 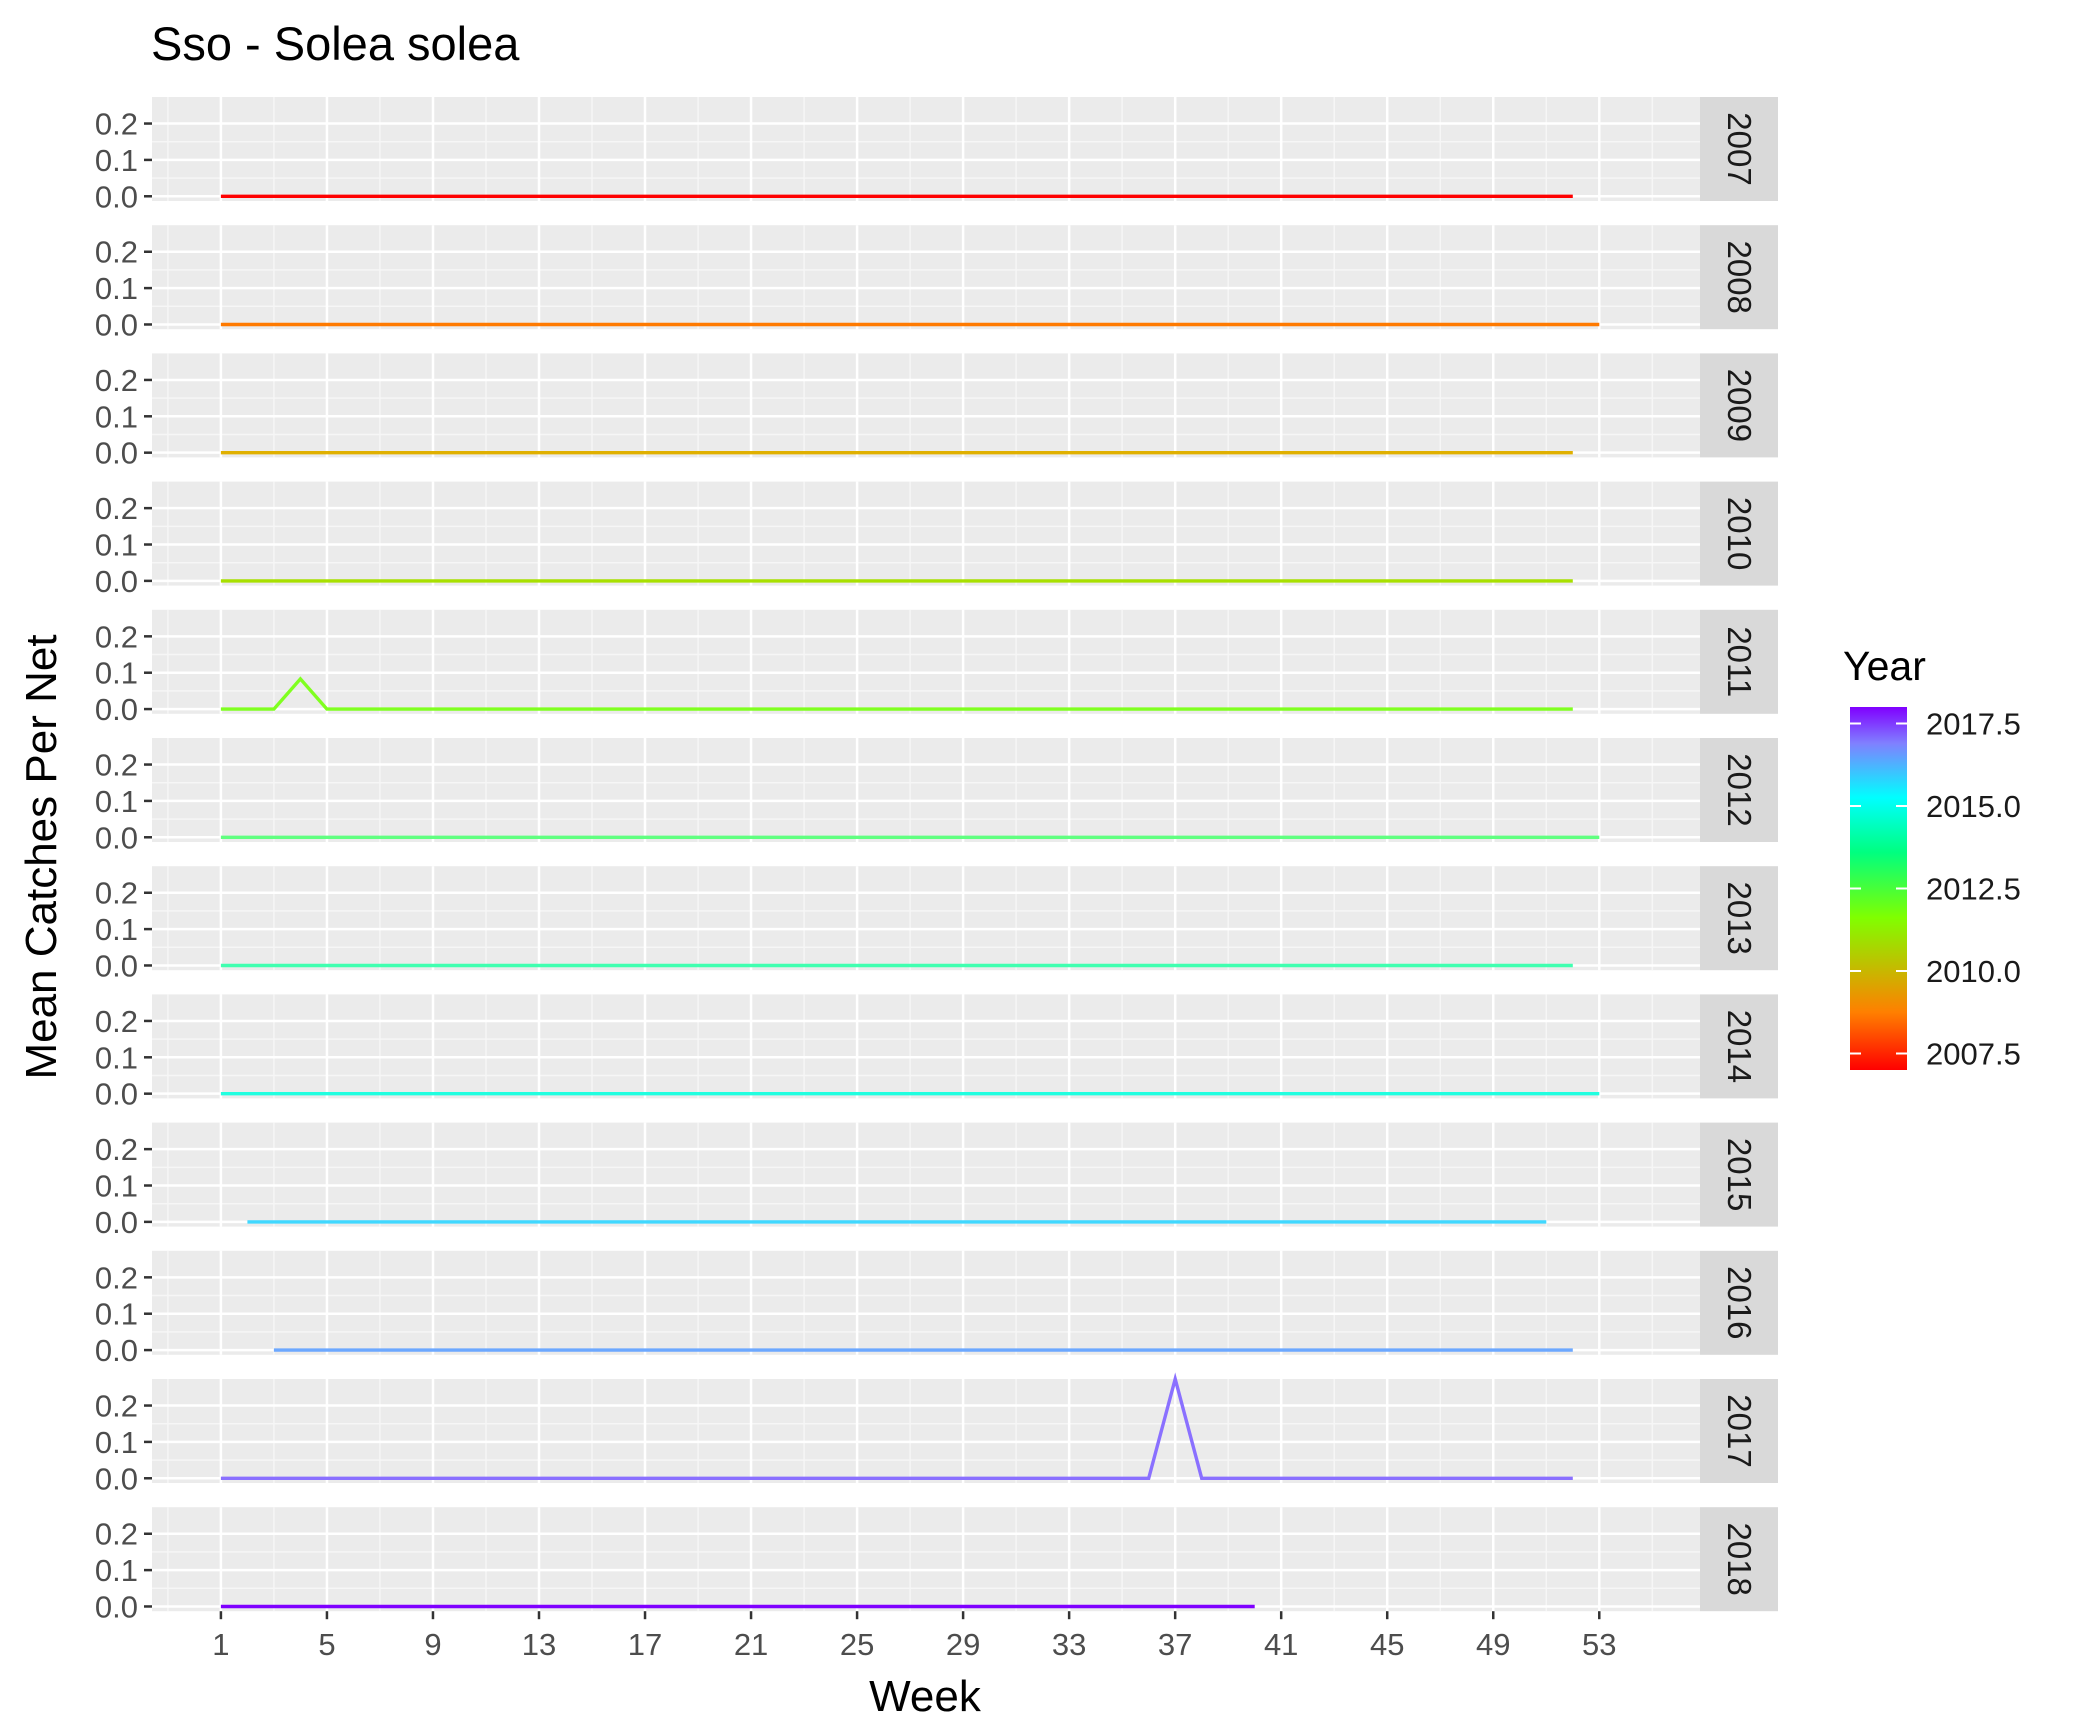 I want to click on facet-panel-2018: 0.00.10.2 2018, so click(x=936, y=1565).